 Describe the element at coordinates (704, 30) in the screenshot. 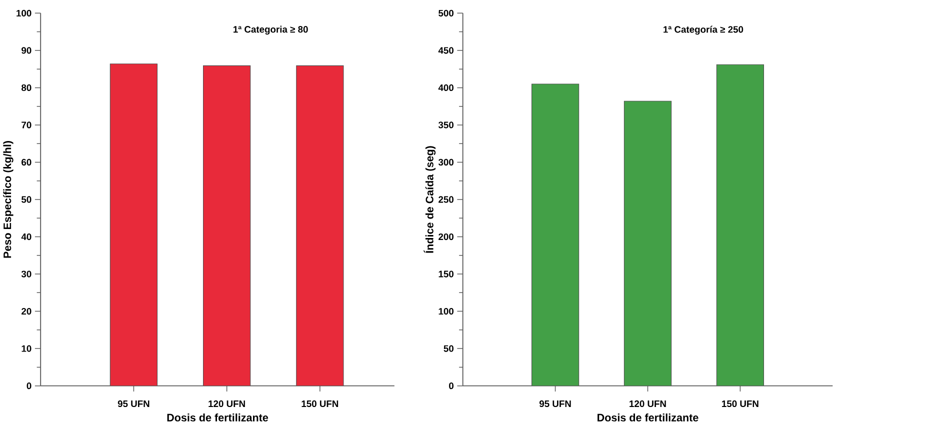

I see `annotation: 1ª Categoría ≥ 250` at that location.